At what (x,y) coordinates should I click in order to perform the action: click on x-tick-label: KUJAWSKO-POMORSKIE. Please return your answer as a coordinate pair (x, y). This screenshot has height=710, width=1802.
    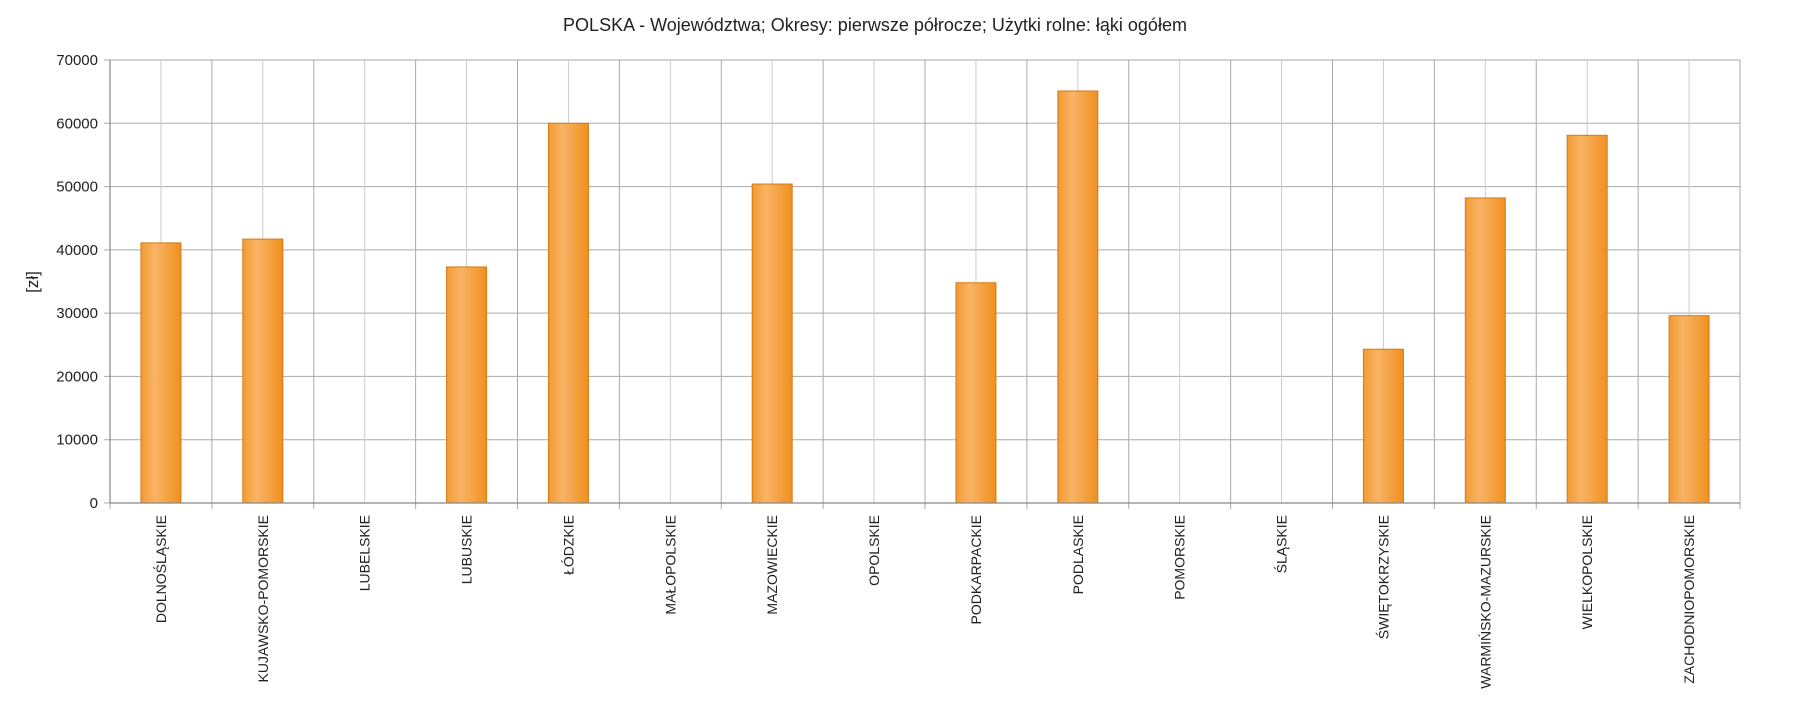
    Looking at the image, I should click on (263, 599).